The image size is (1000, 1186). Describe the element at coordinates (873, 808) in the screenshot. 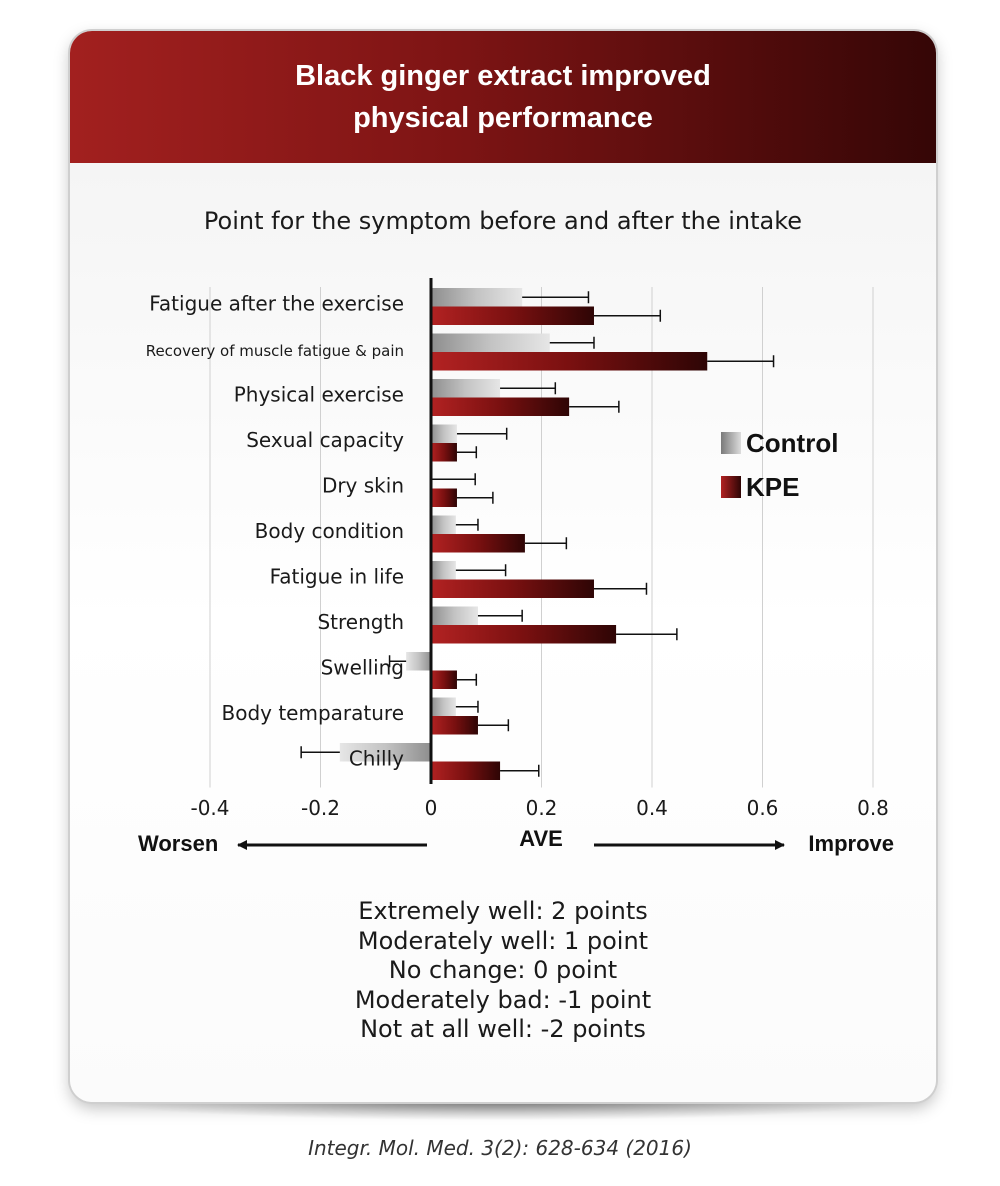

I see `x-tick-label: 0.8` at that location.